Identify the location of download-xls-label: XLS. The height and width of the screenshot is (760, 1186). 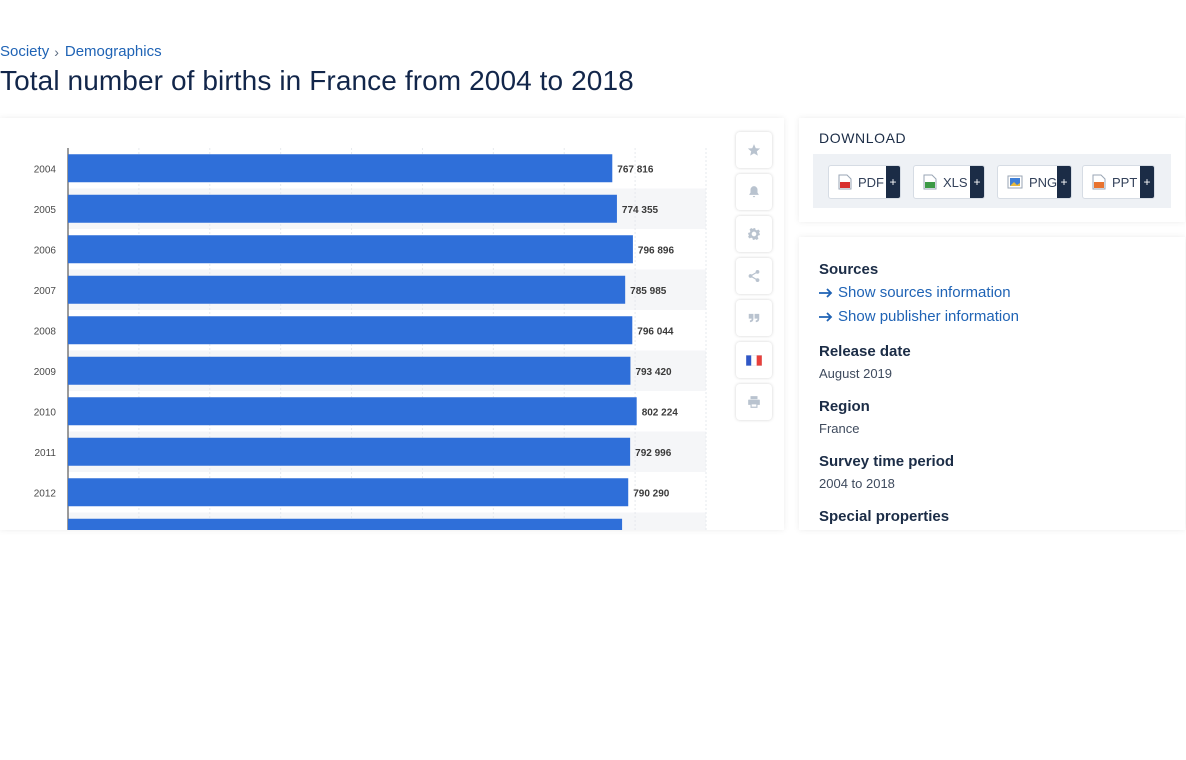
(955, 182).